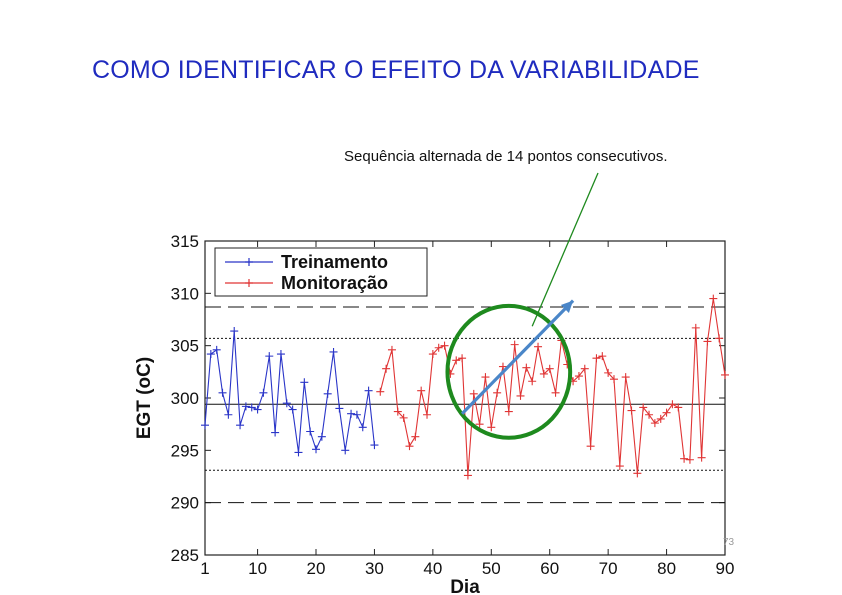 The image size is (842, 595). Describe the element at coordinates (144, 398) in the screenshot. I see `y-axis-label: EGT (oC)` at that location.